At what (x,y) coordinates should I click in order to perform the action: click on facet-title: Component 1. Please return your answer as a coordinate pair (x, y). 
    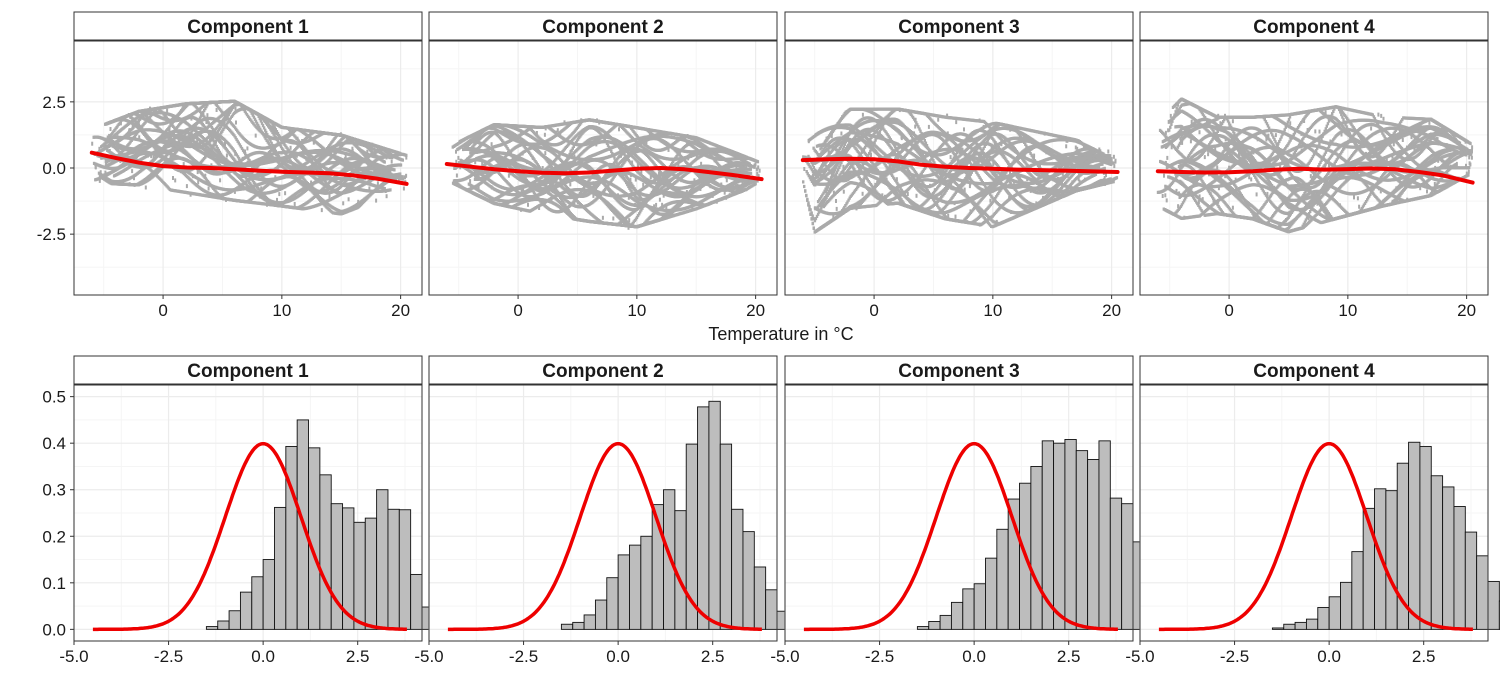
    Looking at the image, I should click on (248, 27).